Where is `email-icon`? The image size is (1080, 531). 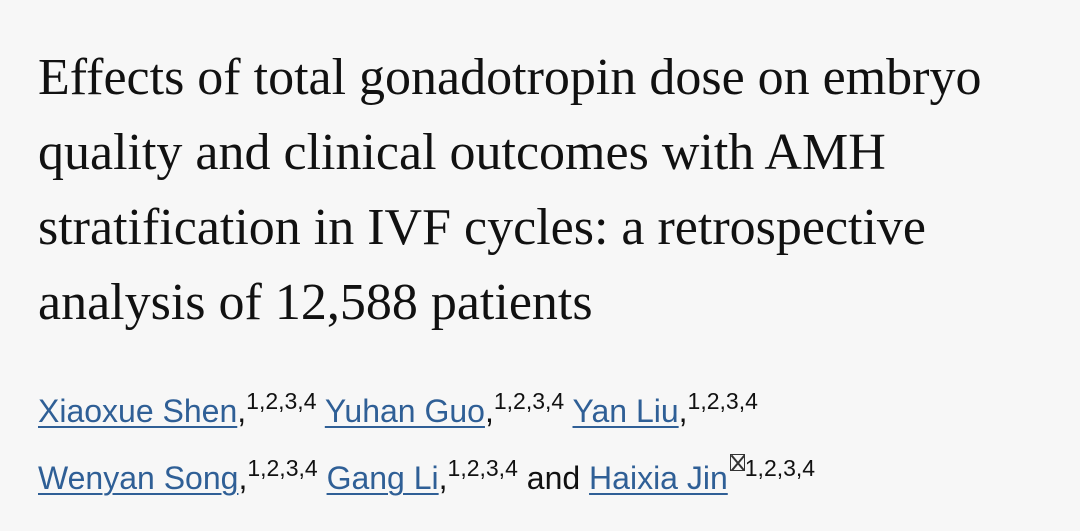
email-icon is located at coordinates (737, 462).